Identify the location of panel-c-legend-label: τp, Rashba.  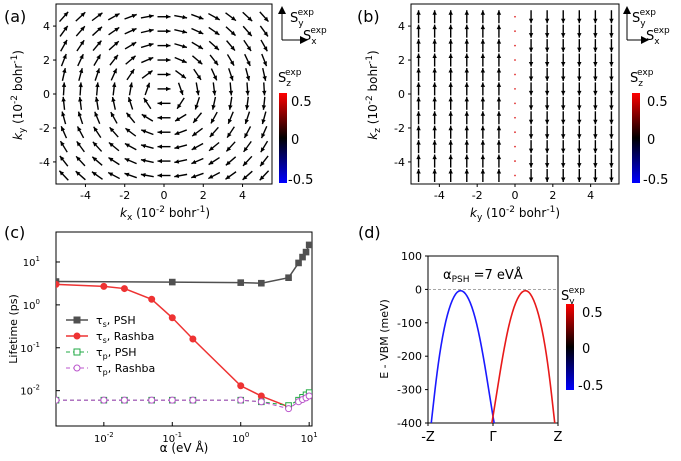
(125, 369).